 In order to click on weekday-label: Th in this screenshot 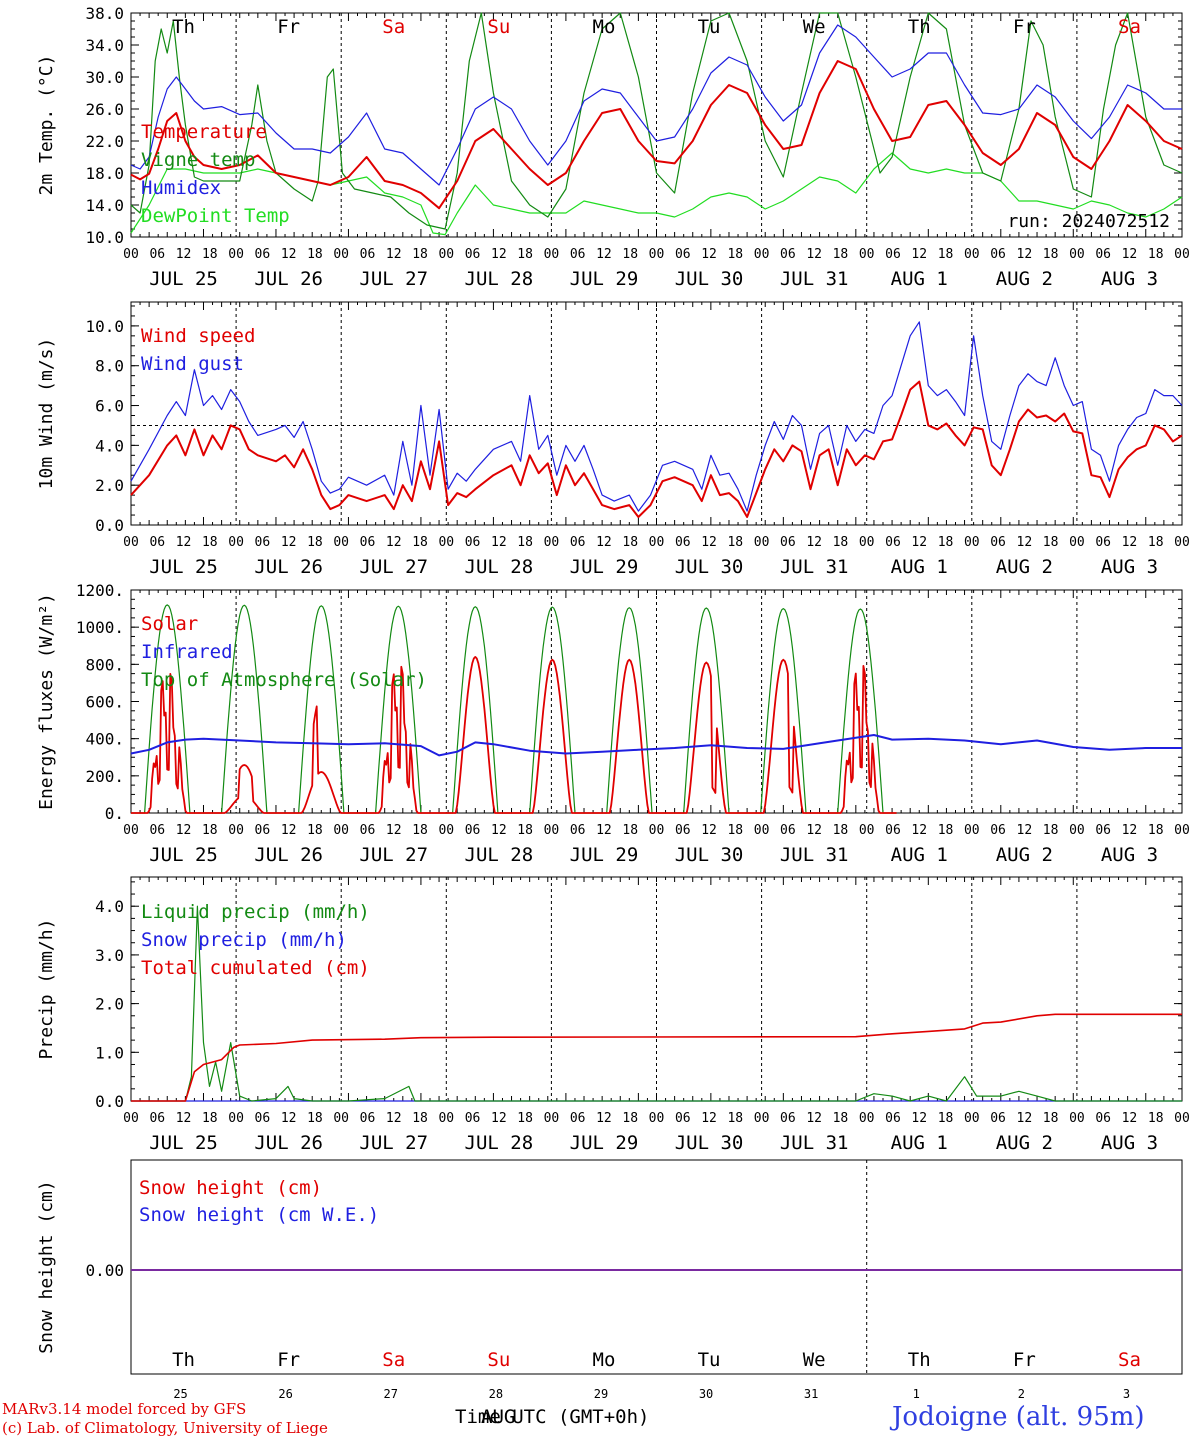, I will do `click(183, 1360)`.